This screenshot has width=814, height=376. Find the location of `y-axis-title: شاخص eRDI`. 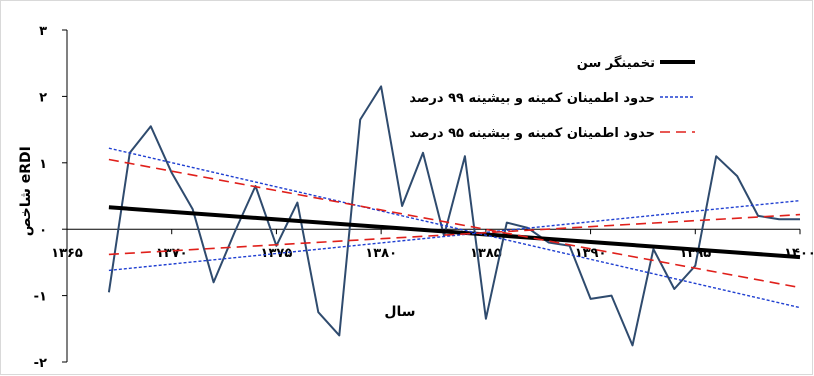

y-axis-title: شاخص eRDI is located at coordinates (26, 191).